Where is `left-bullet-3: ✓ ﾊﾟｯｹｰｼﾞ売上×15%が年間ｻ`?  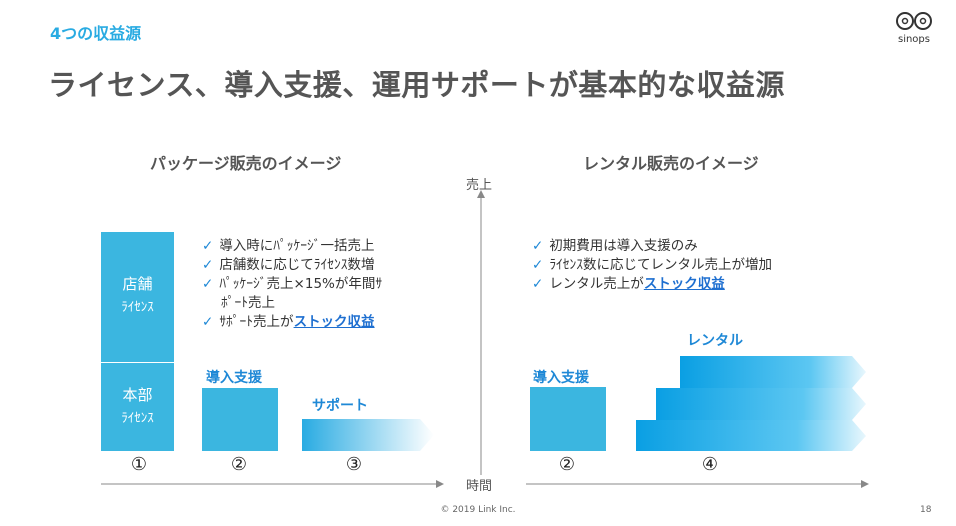 left-bullet-3: ✓ ﾊﾟｯｹｰｼﾞ売上×15%が年間ｻ is located at coordinates (292, 284).